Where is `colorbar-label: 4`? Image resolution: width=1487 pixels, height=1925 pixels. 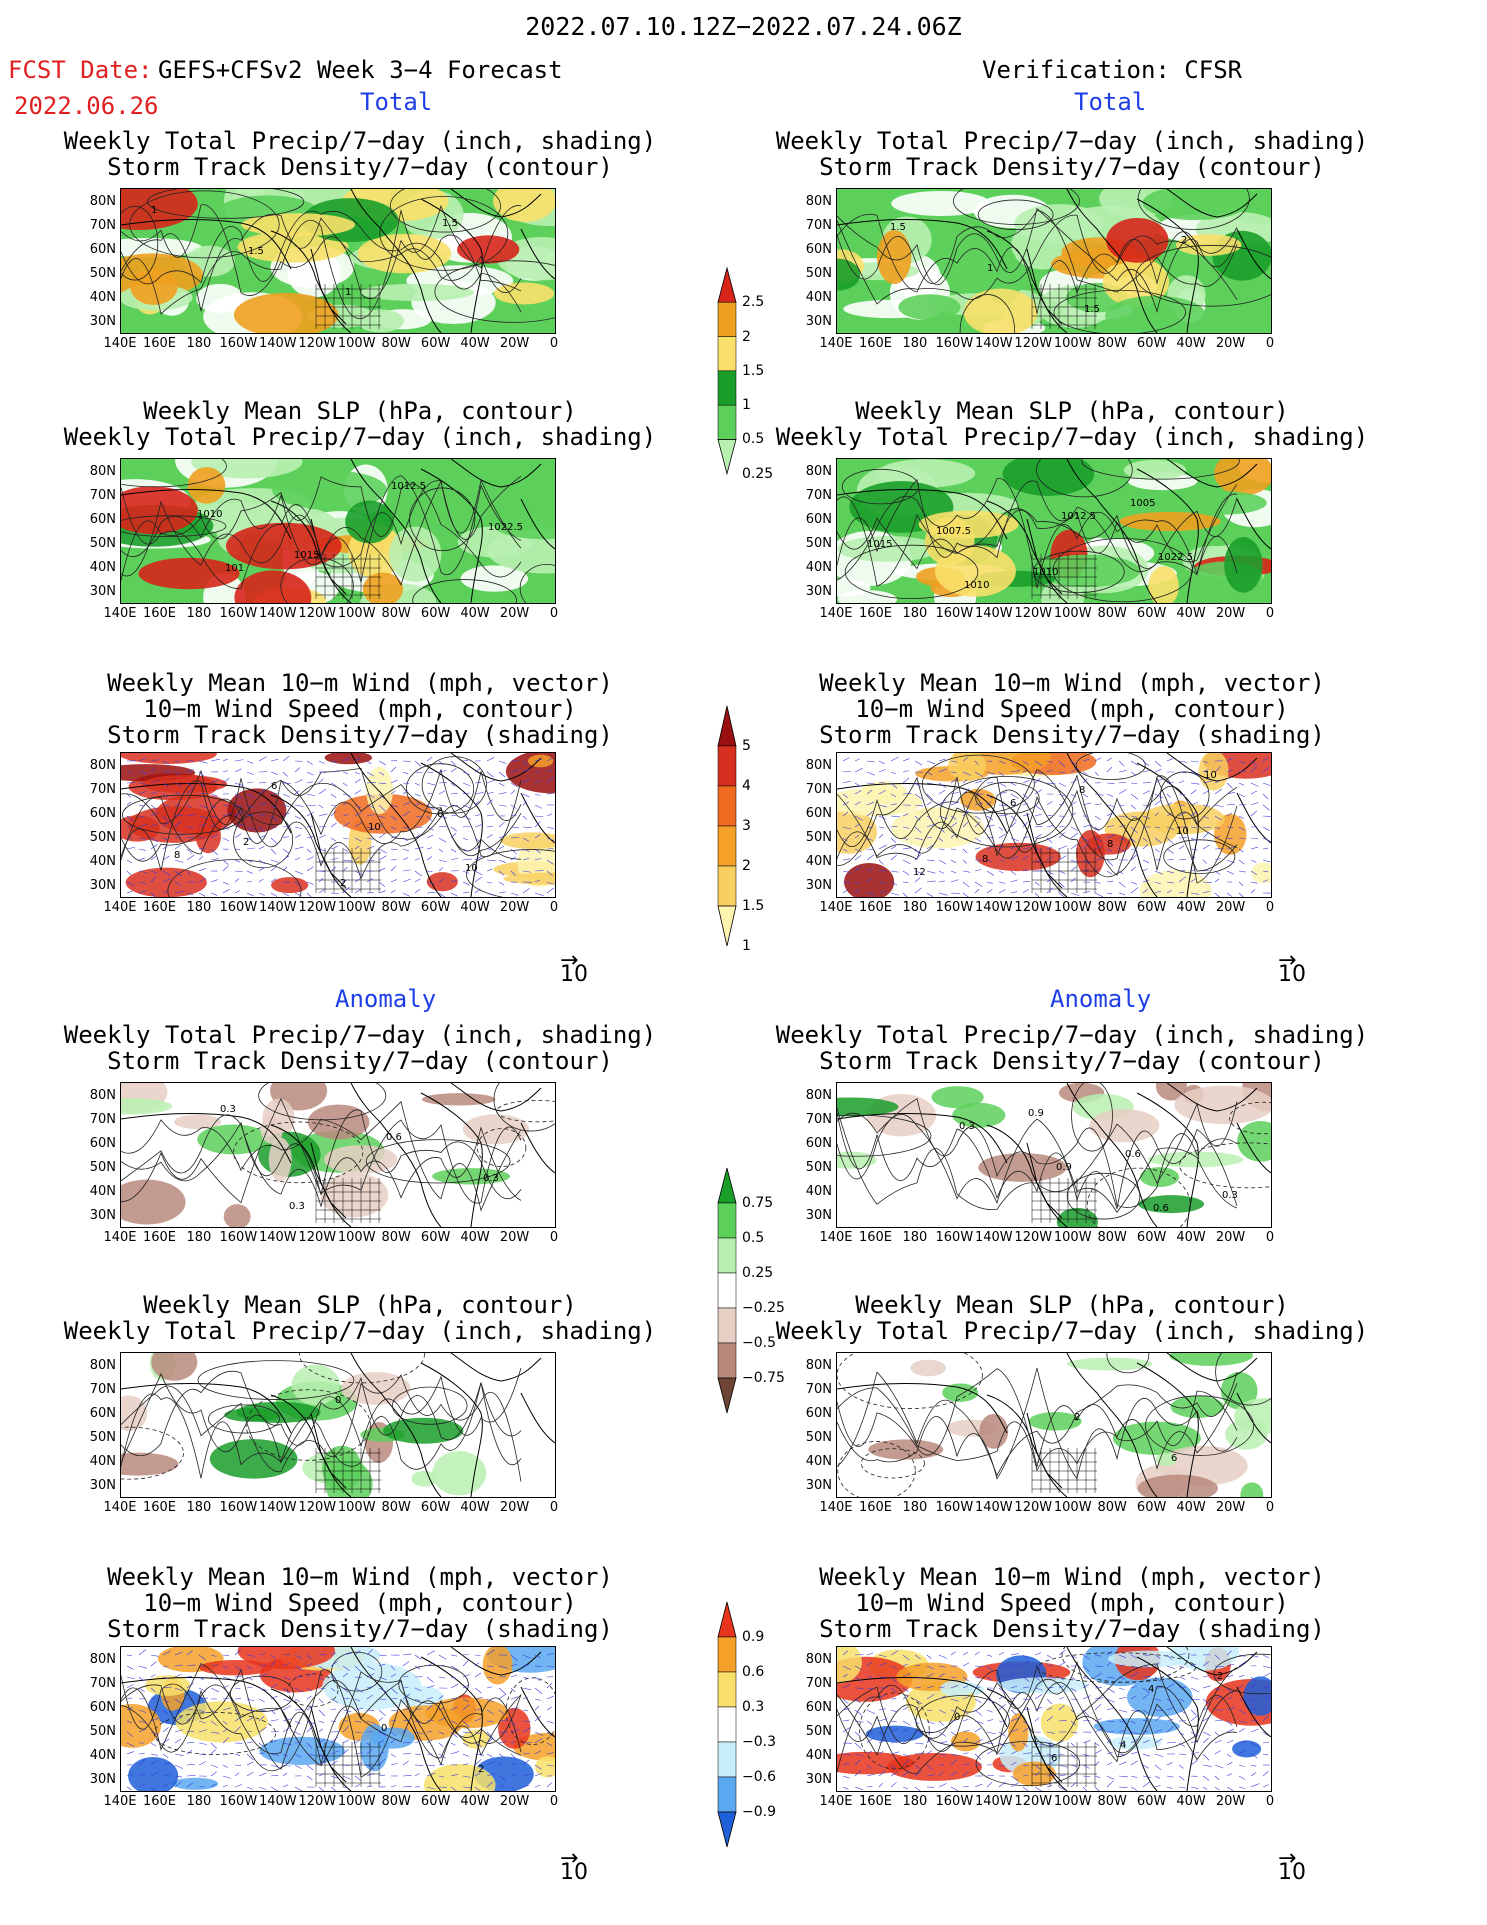 colorbar-label: 4 is located at coordinates (746, 786).